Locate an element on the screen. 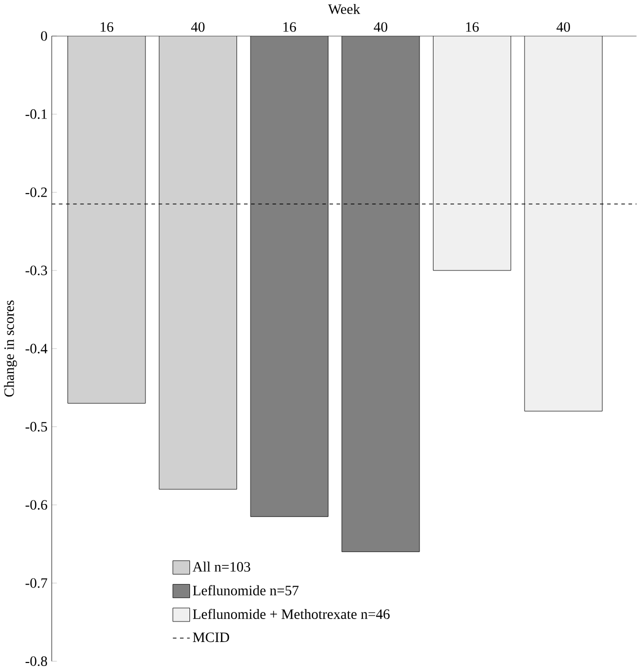  y-tick-label: -0.2 is located at coordinates (36, 192).